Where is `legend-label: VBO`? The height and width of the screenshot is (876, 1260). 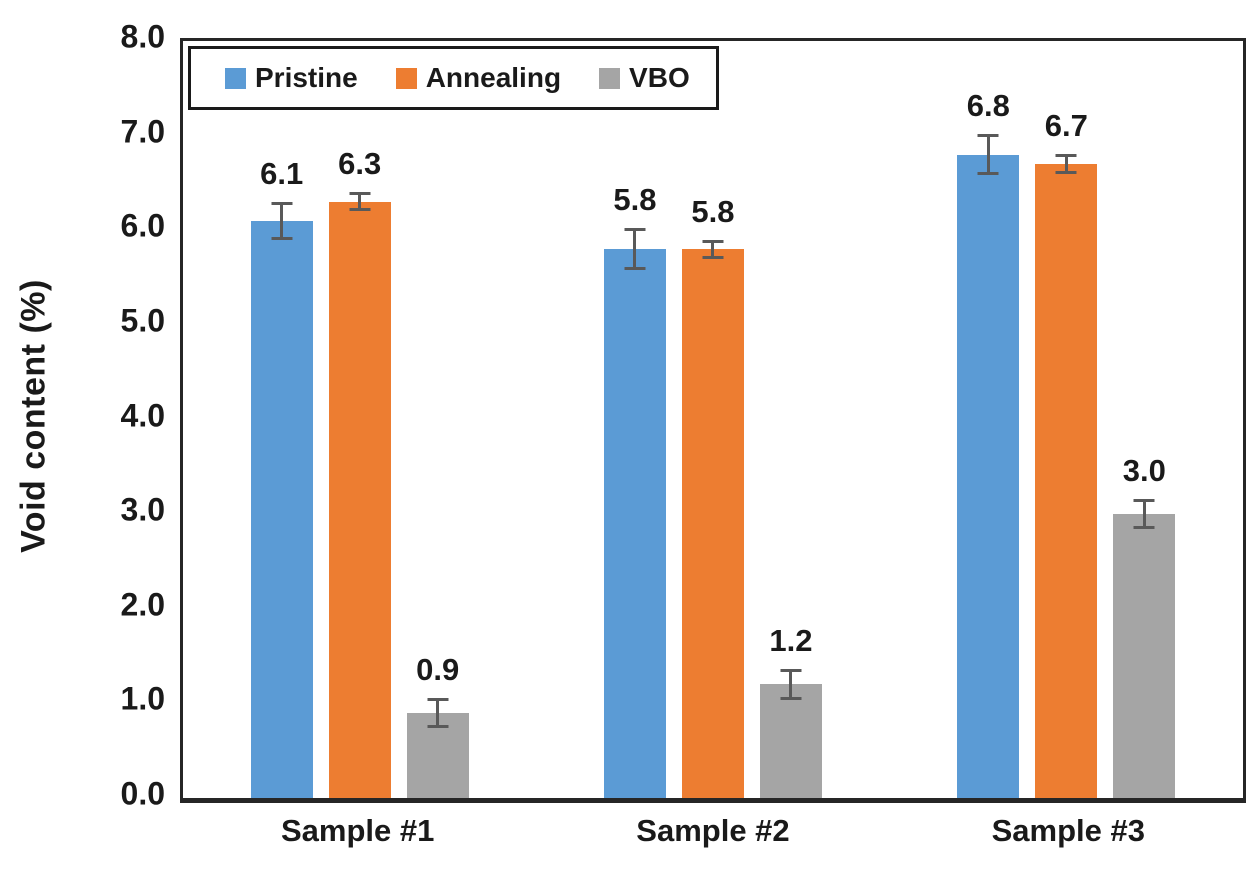 legend-label: VBO is located at coordinates (659, 77).